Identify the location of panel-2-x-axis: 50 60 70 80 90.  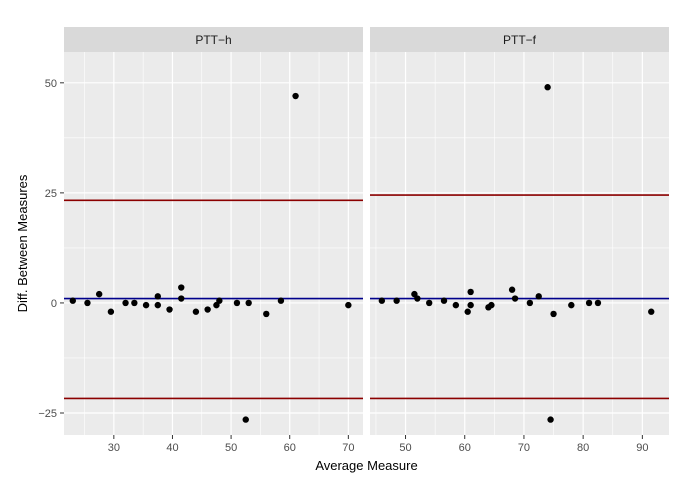
(523, 444).